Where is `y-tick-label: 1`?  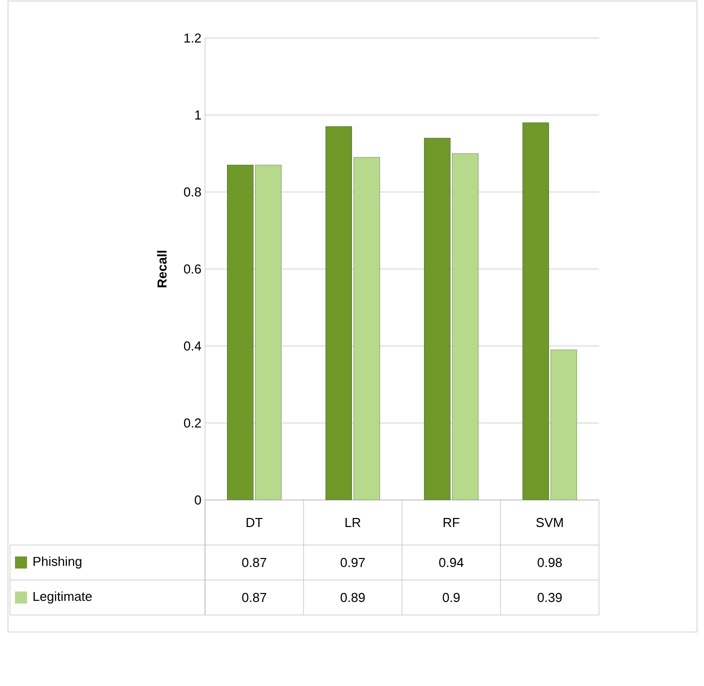 y-tick-label: 1 is located at coordinates (198, 115).